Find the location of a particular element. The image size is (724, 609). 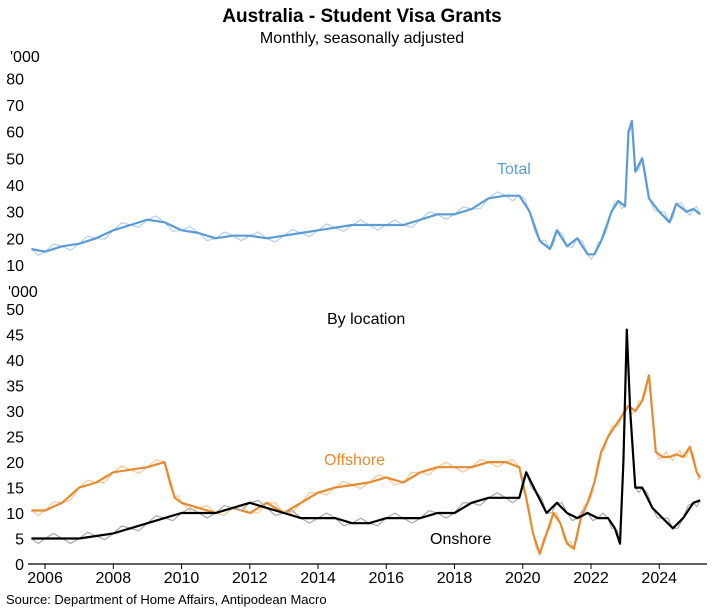

top-y-tick-label: 30 is located at coordinates (15, 213).